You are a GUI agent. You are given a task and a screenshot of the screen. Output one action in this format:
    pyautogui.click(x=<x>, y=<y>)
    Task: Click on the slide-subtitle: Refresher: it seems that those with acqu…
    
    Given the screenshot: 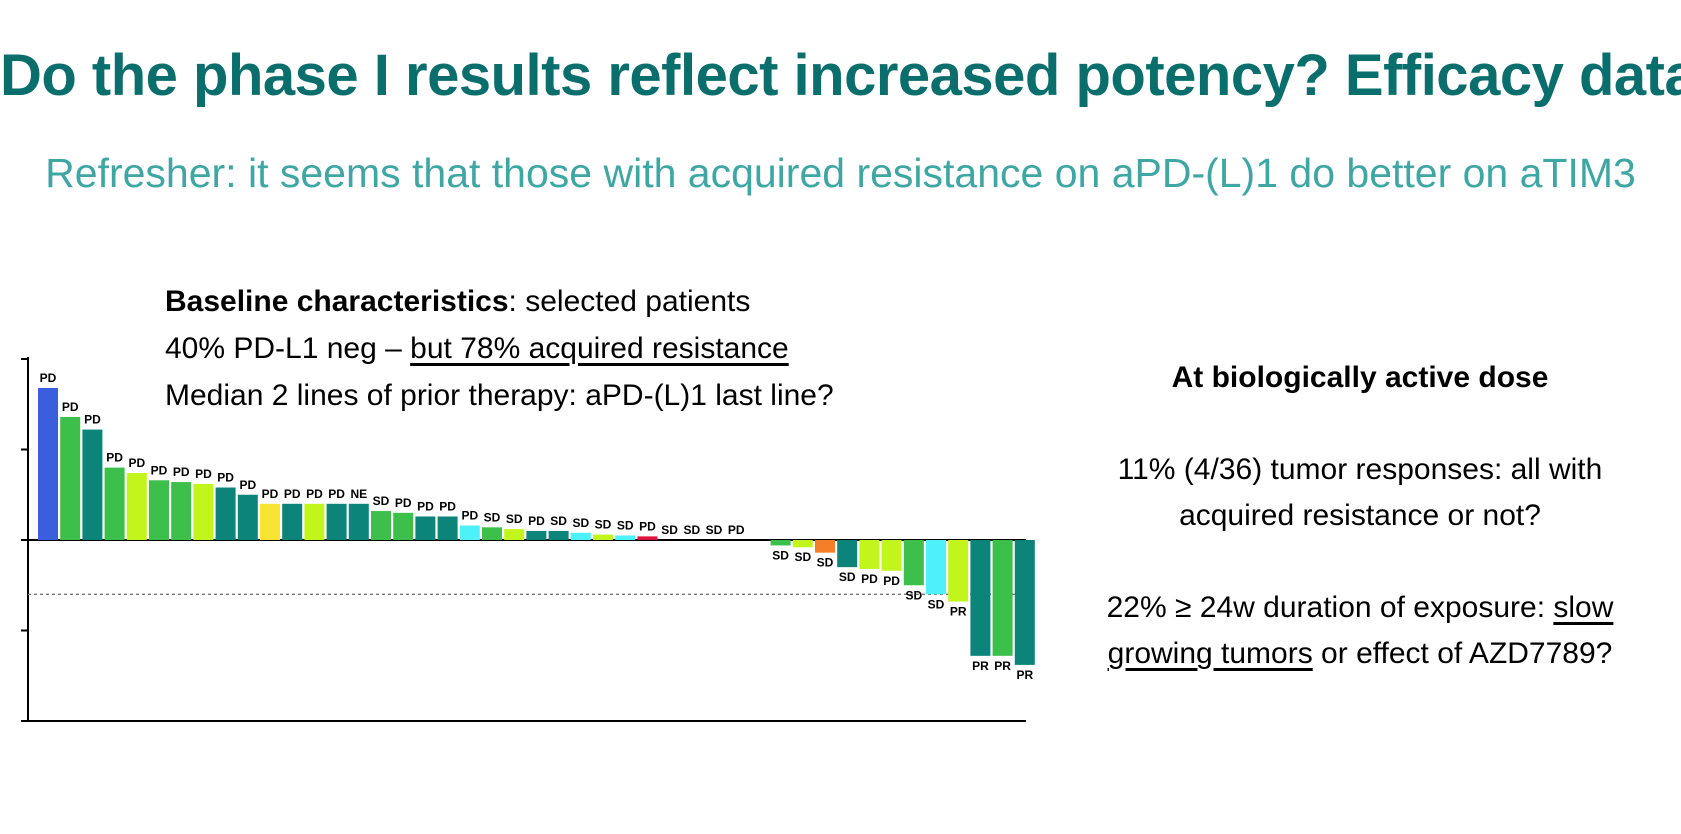 What is the action you would take?
    pyautogui.click(x=840, y=173)
    